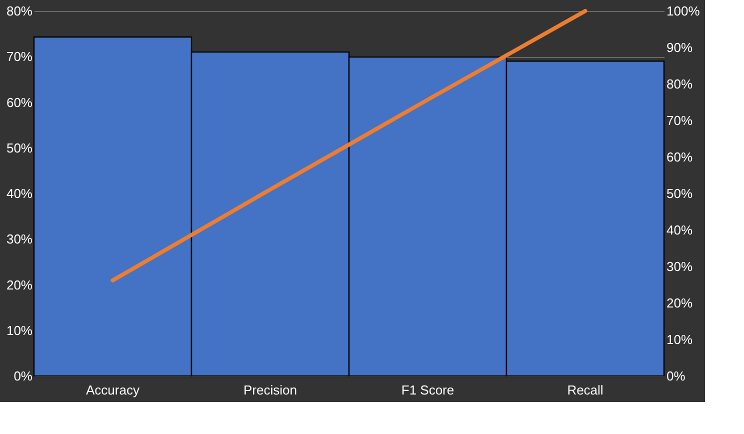 The height and width of the screenshot is (434, 744). I want to click on y-tick-label: 20%, so click(19, 284).